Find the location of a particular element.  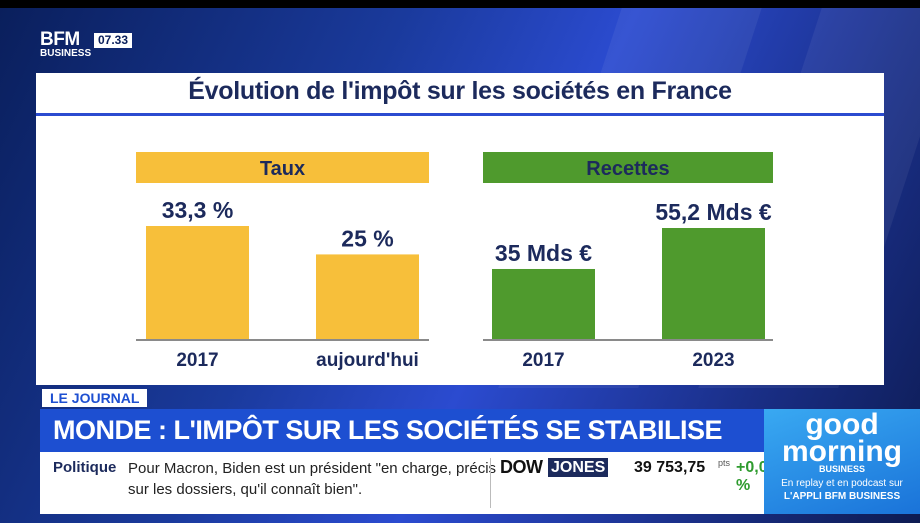

bar-value-label: 55,2 Mds € is located at coordinates (713, 212).